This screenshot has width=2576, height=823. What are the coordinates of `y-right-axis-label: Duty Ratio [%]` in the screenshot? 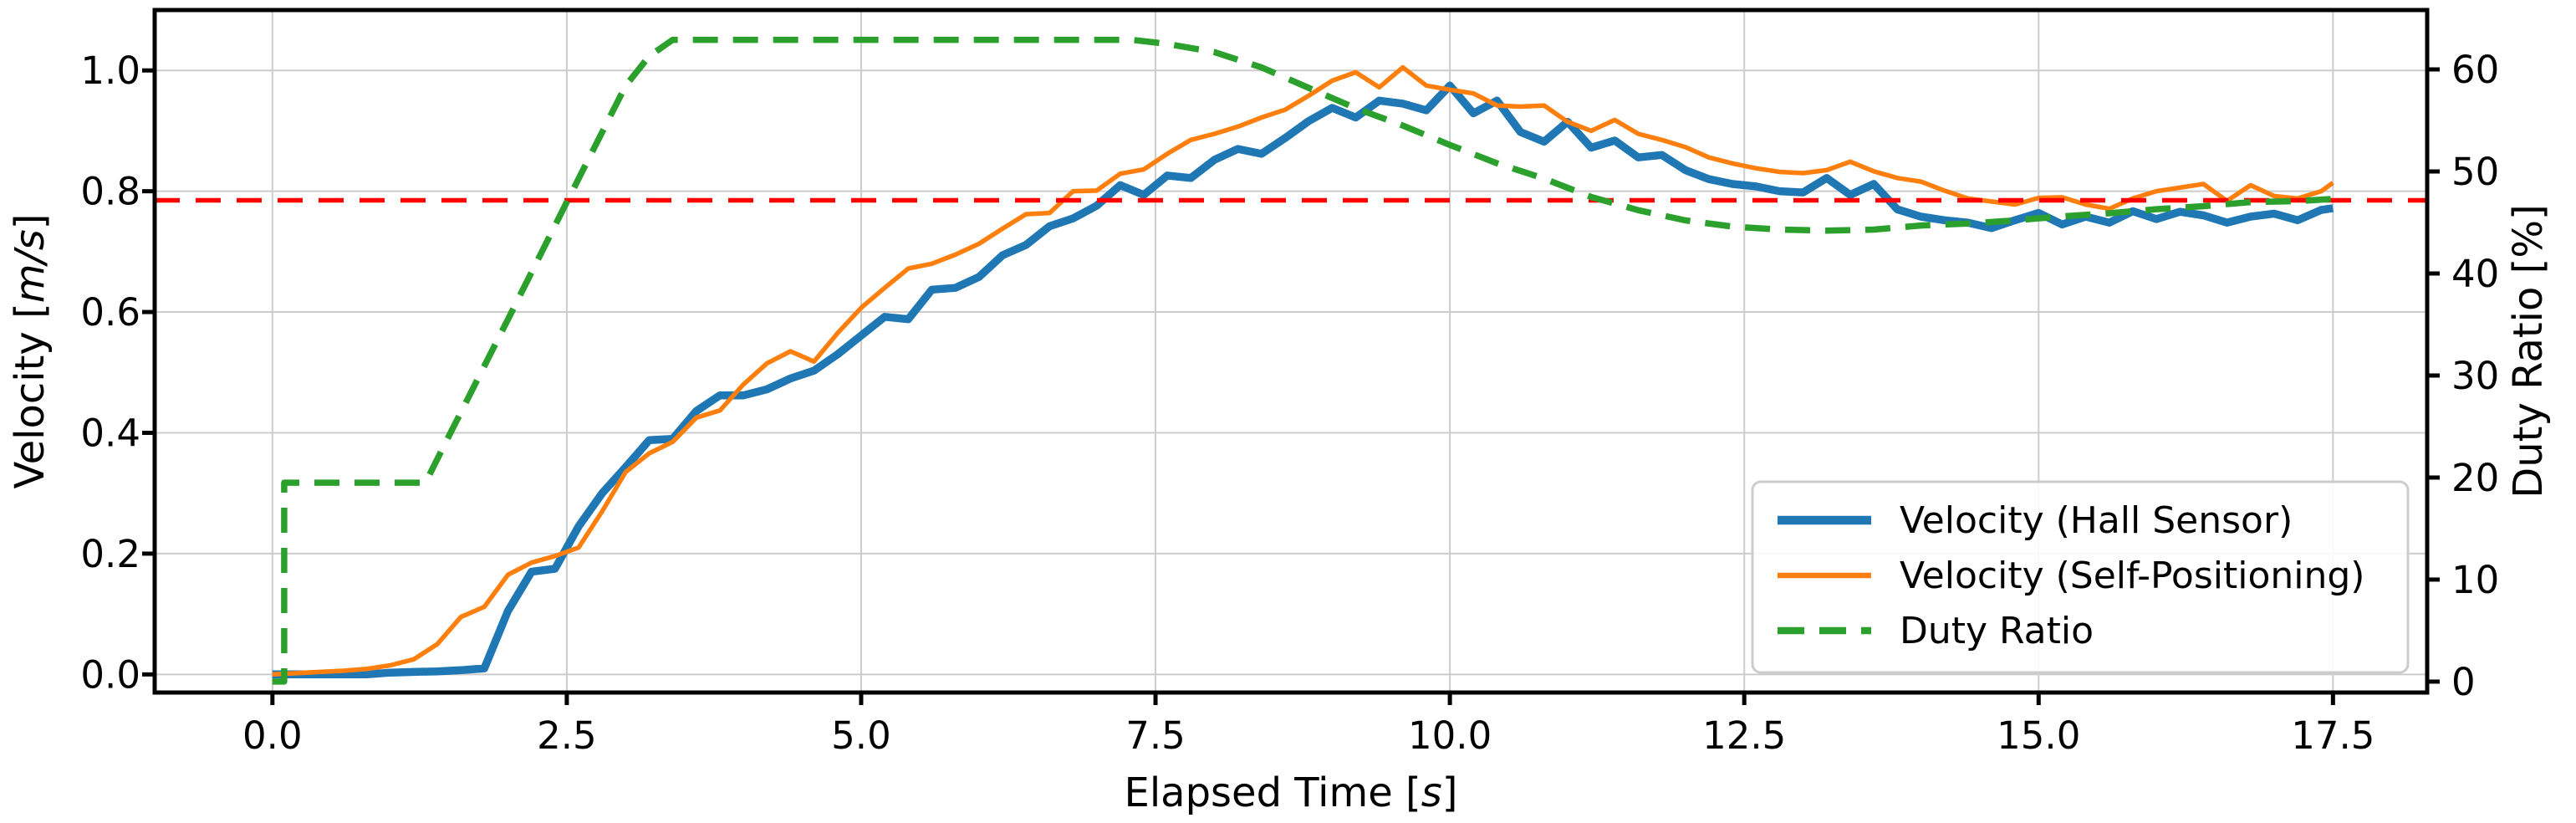 It's located at (2529, 351).